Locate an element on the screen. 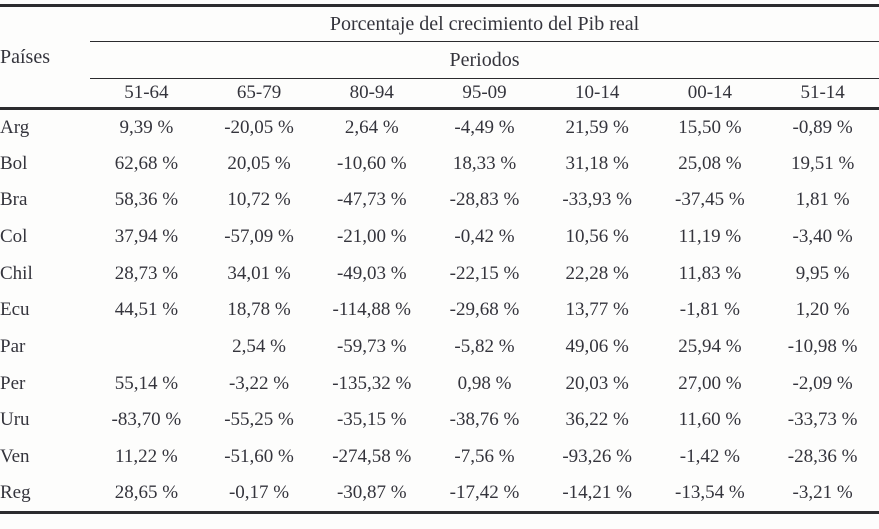 The width and height of the screenshot is (879, 529). value-cell: -5,82 % is located at coordinates (484, 346).